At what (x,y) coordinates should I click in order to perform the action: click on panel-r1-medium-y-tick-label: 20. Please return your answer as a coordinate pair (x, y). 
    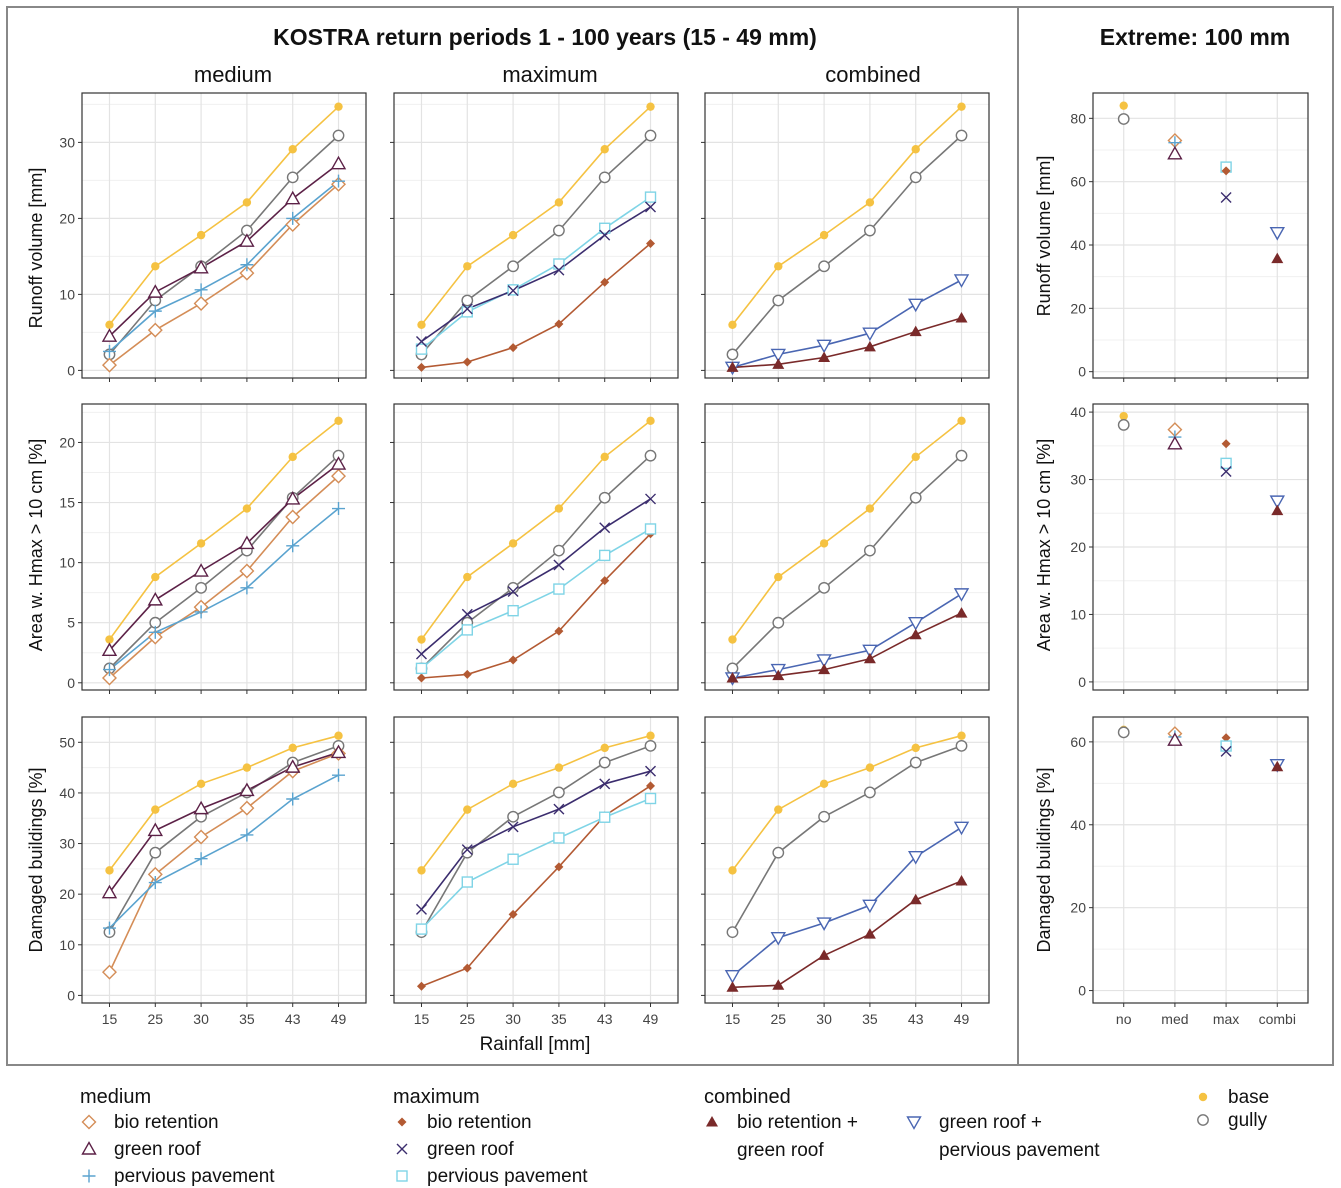
    Looking at the image, I should click on (67, 218).